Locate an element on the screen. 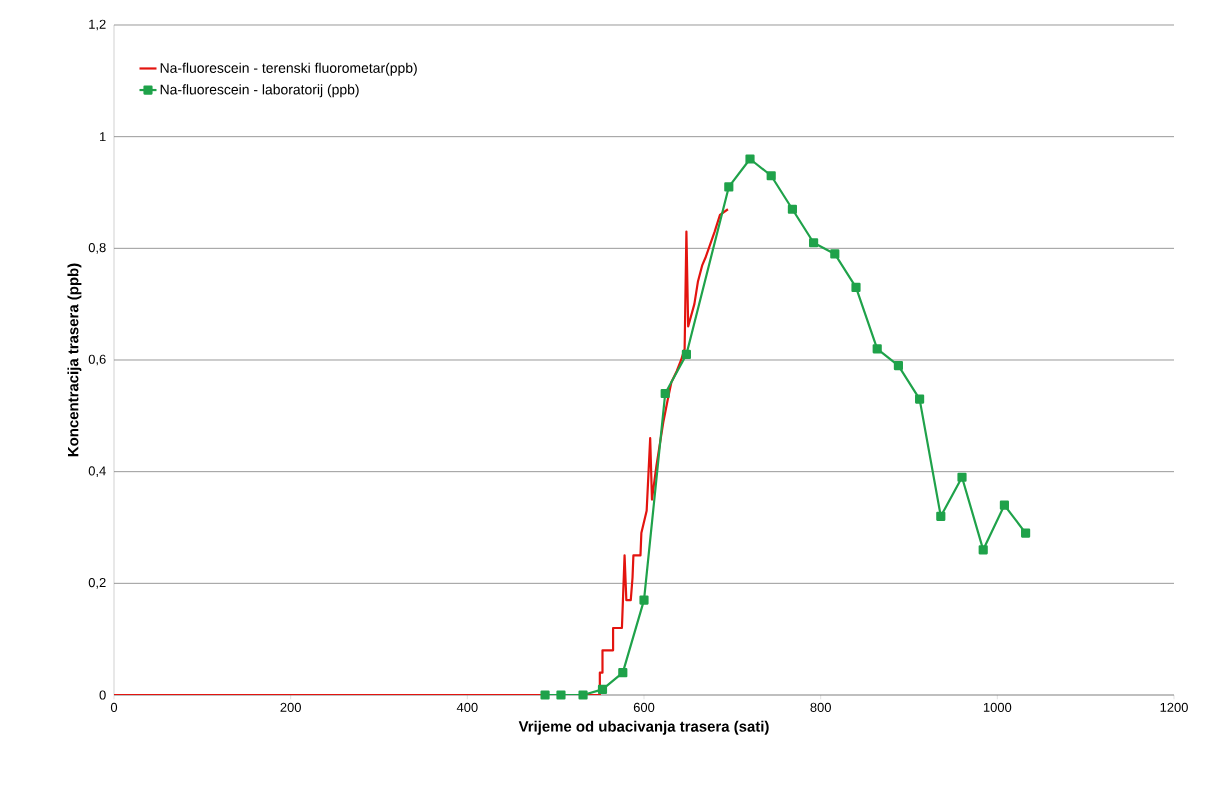 This screenshot has width=1213, height=792. legend-label: Na-fluorescein - laboratorij (ppb) is located at coordinates (259, 91).